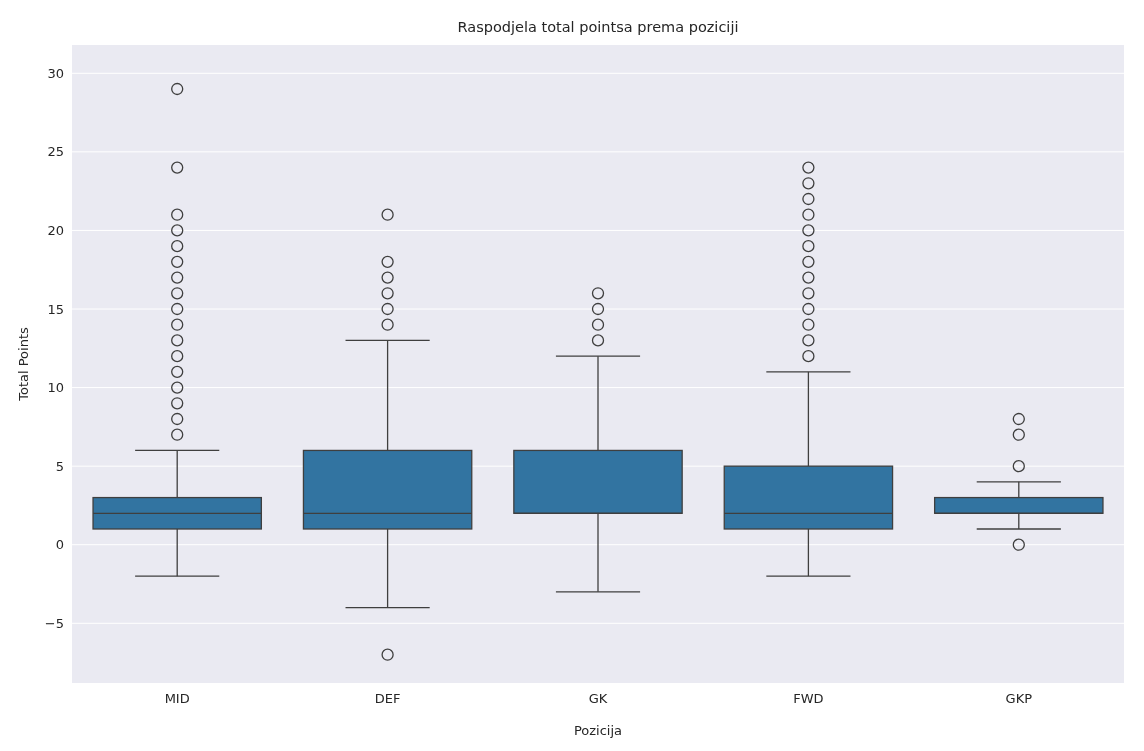 This screenshot has height=751, width=1144. I want to click on x-tick-label: DEF, so click(387, 698).